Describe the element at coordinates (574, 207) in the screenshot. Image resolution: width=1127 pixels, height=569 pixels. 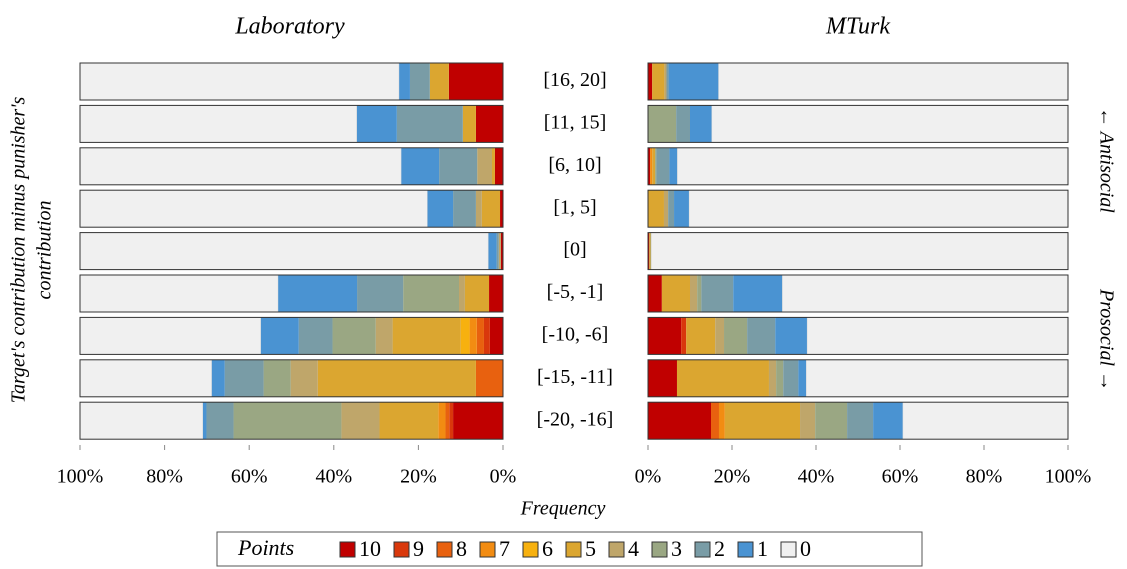
I see `category-label: [1, 5]` at that location.